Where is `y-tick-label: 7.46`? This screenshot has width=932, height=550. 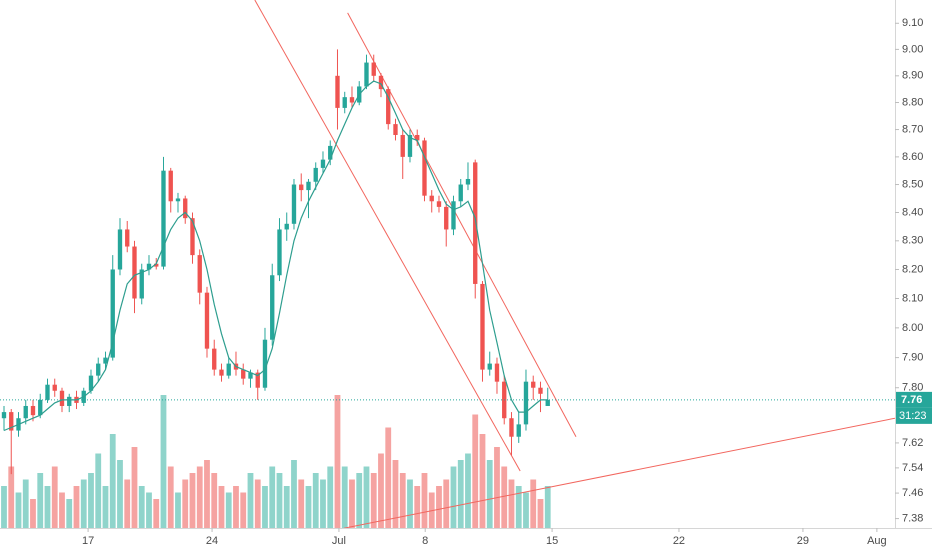
y-tick-label: 7.46 is located at coordinates (912, 493).